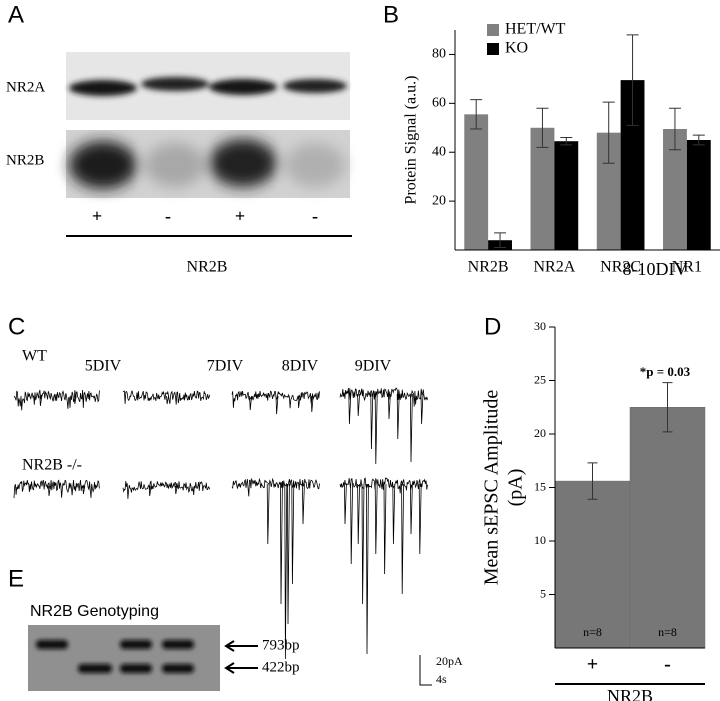 The image size is (720, 701). What do you see at coordinates (52, 465) in the screenshot?
I see `condition-label: NR2B -/-` at bounding box center [52, 465].